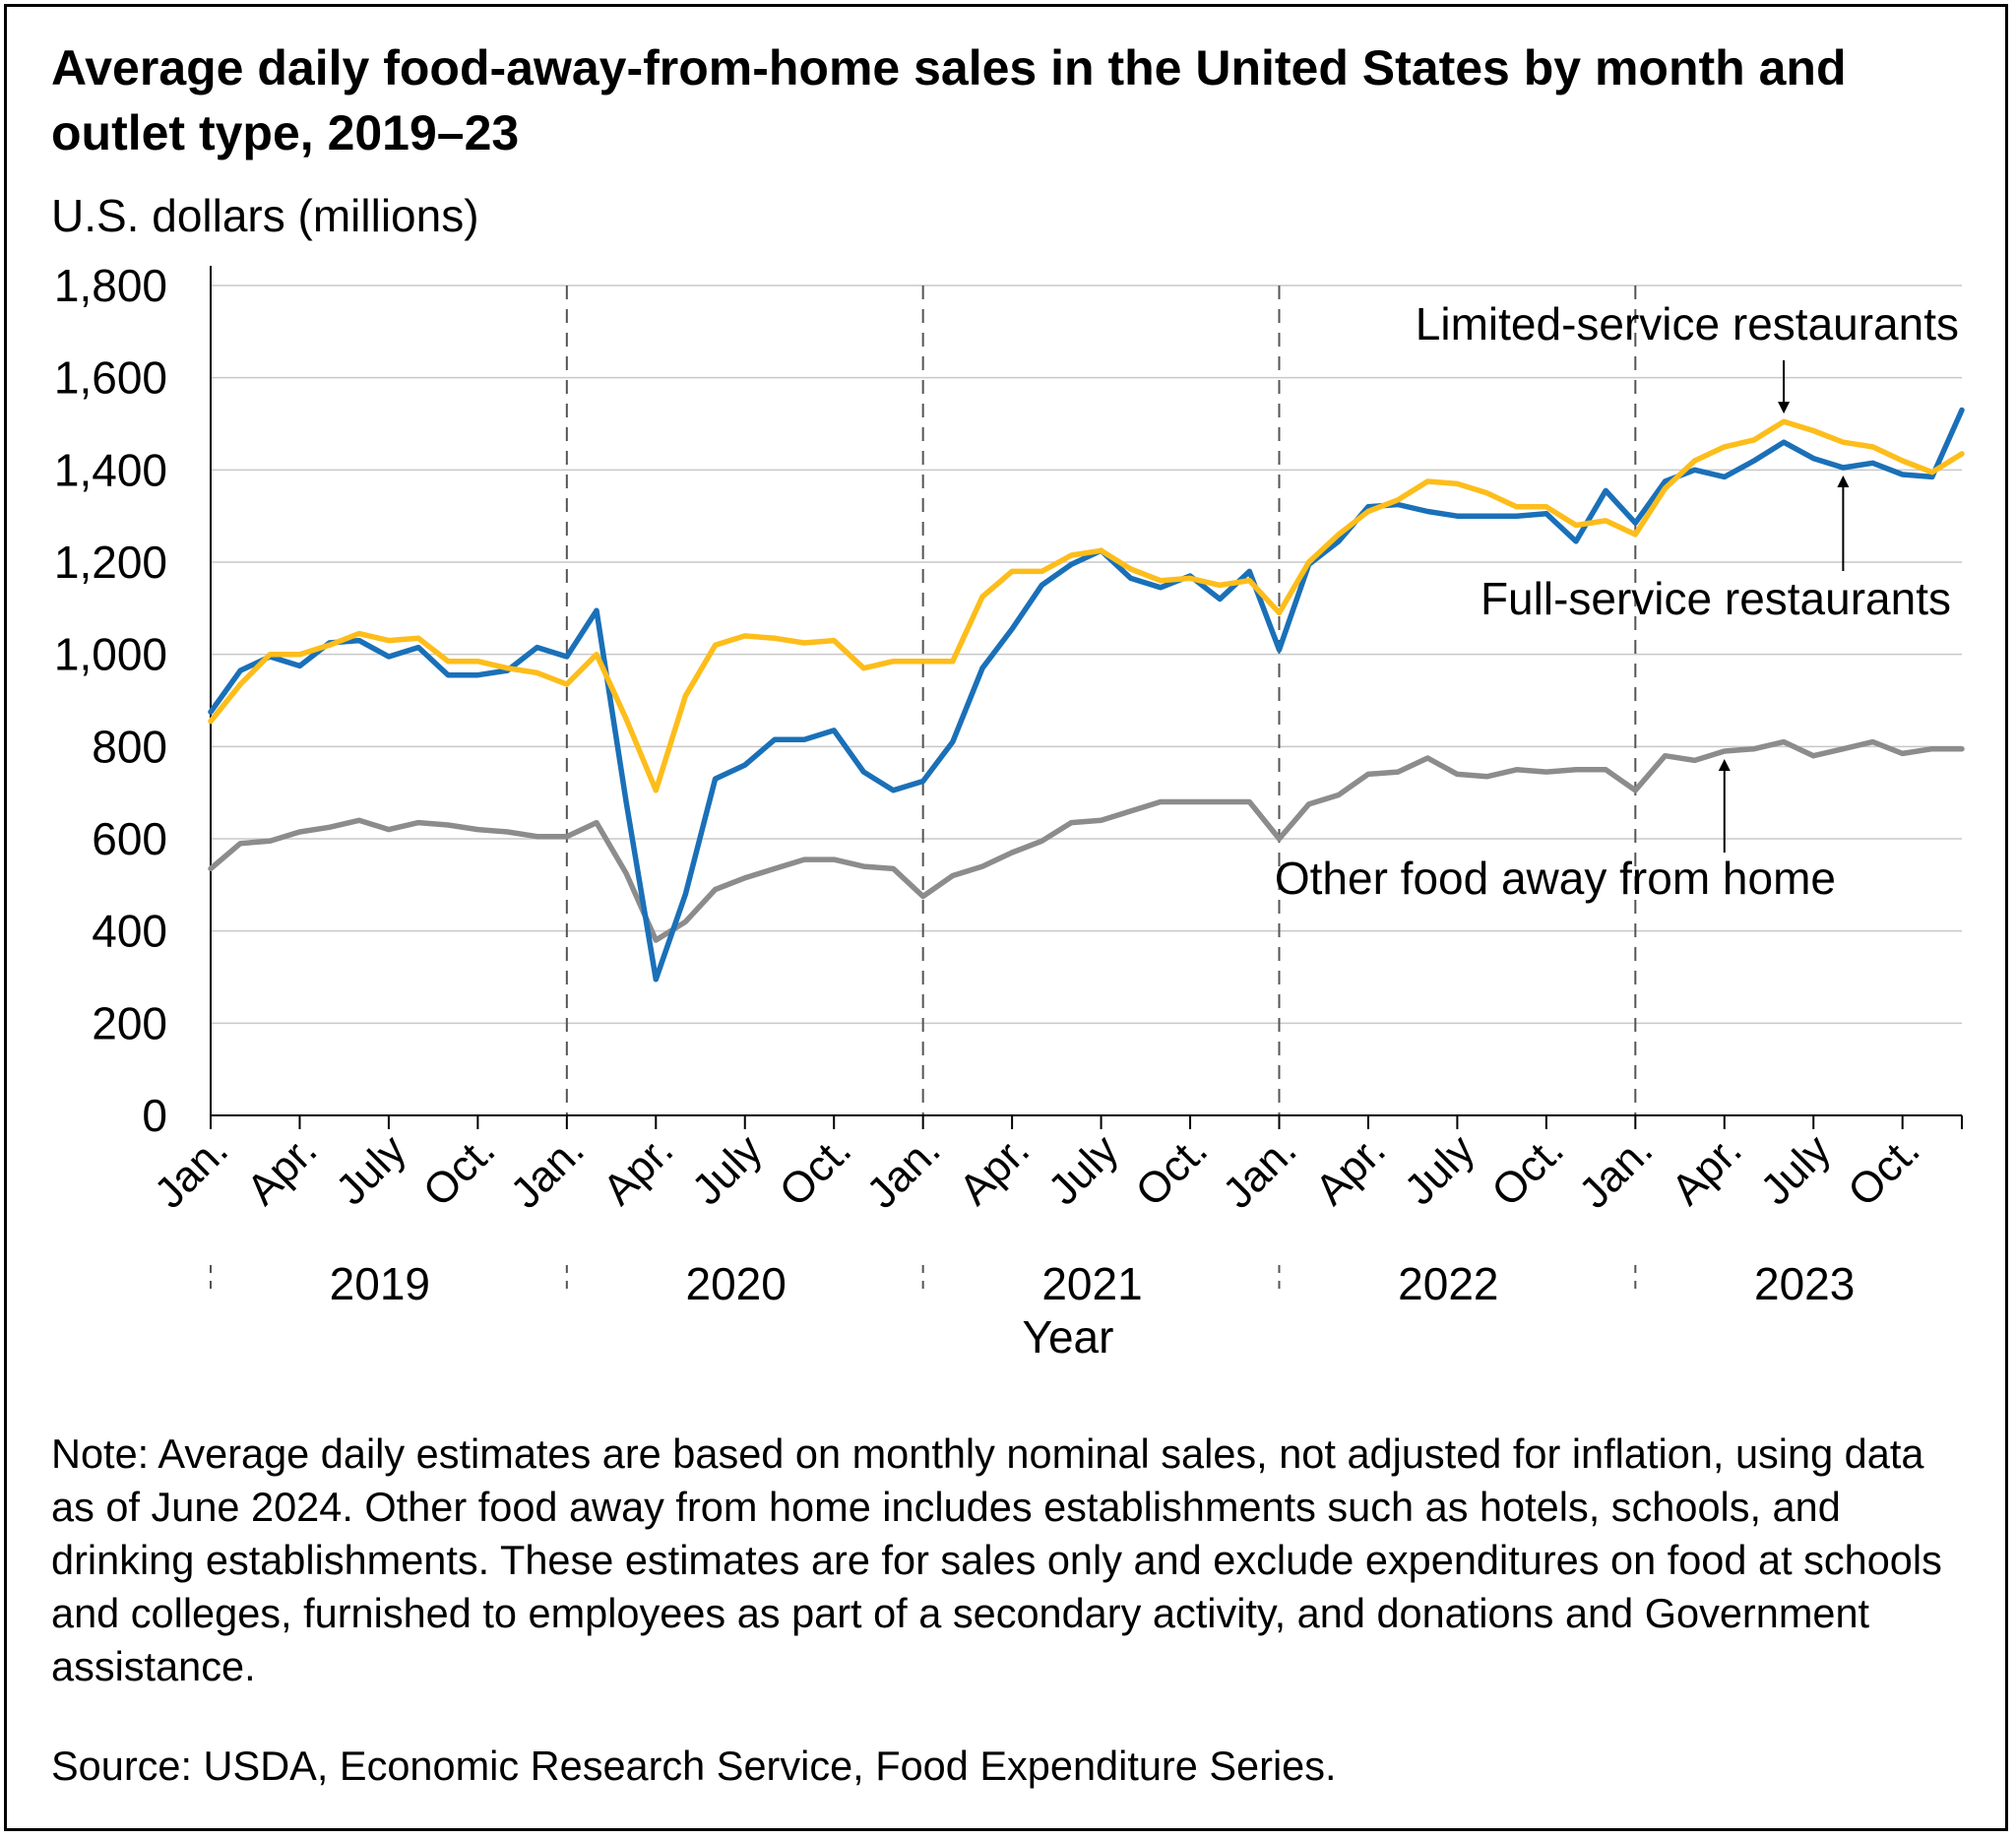 The image size is (2016, 1839). What do you see at coordinates (110, 285) in the screenshot?
I see `y-tick-label: 1,800` at bounding box center [110, 285].